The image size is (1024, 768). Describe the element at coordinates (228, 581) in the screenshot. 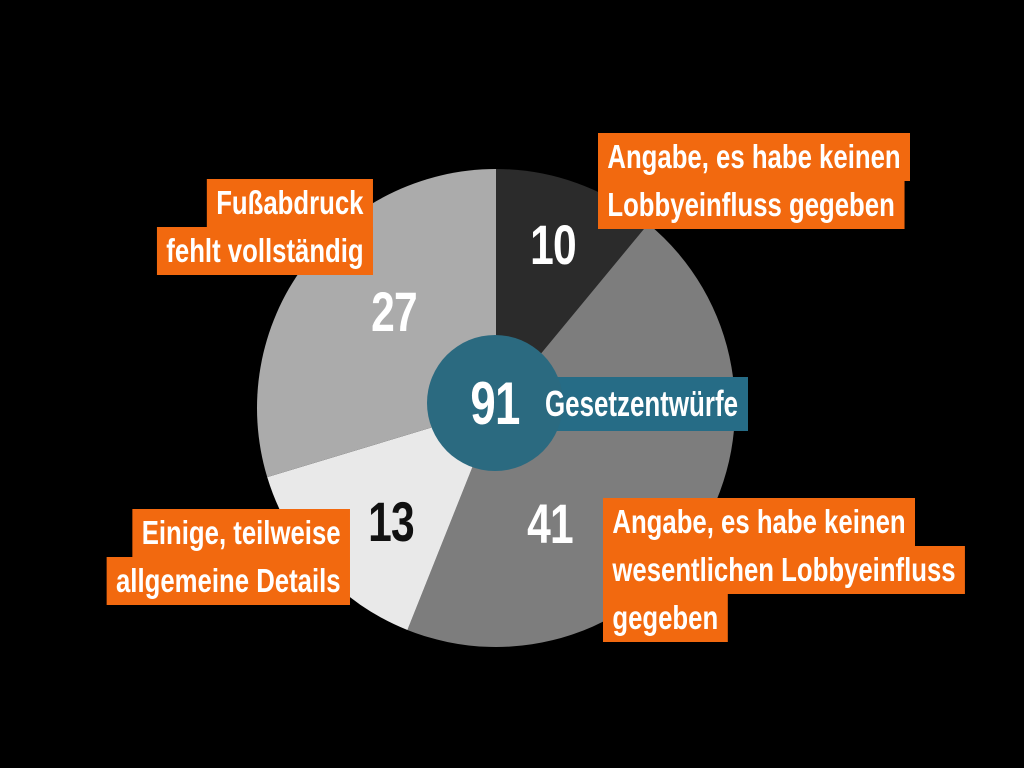

I see `annotation-line: allgemeine Details` at that location.